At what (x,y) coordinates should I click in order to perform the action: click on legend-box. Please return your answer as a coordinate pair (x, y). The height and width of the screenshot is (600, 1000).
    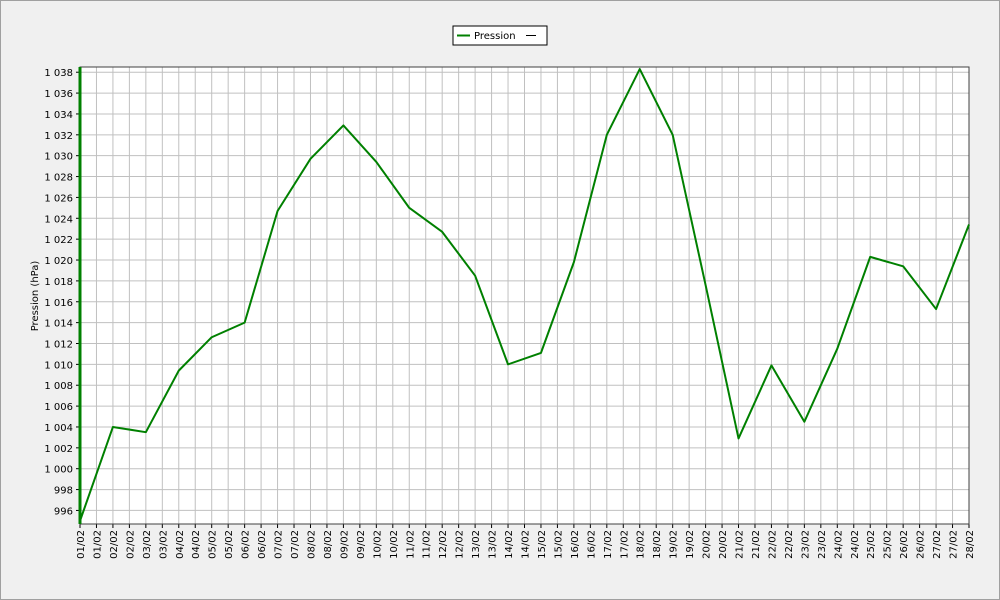
    Looking at the image, I should click on (500, 35).